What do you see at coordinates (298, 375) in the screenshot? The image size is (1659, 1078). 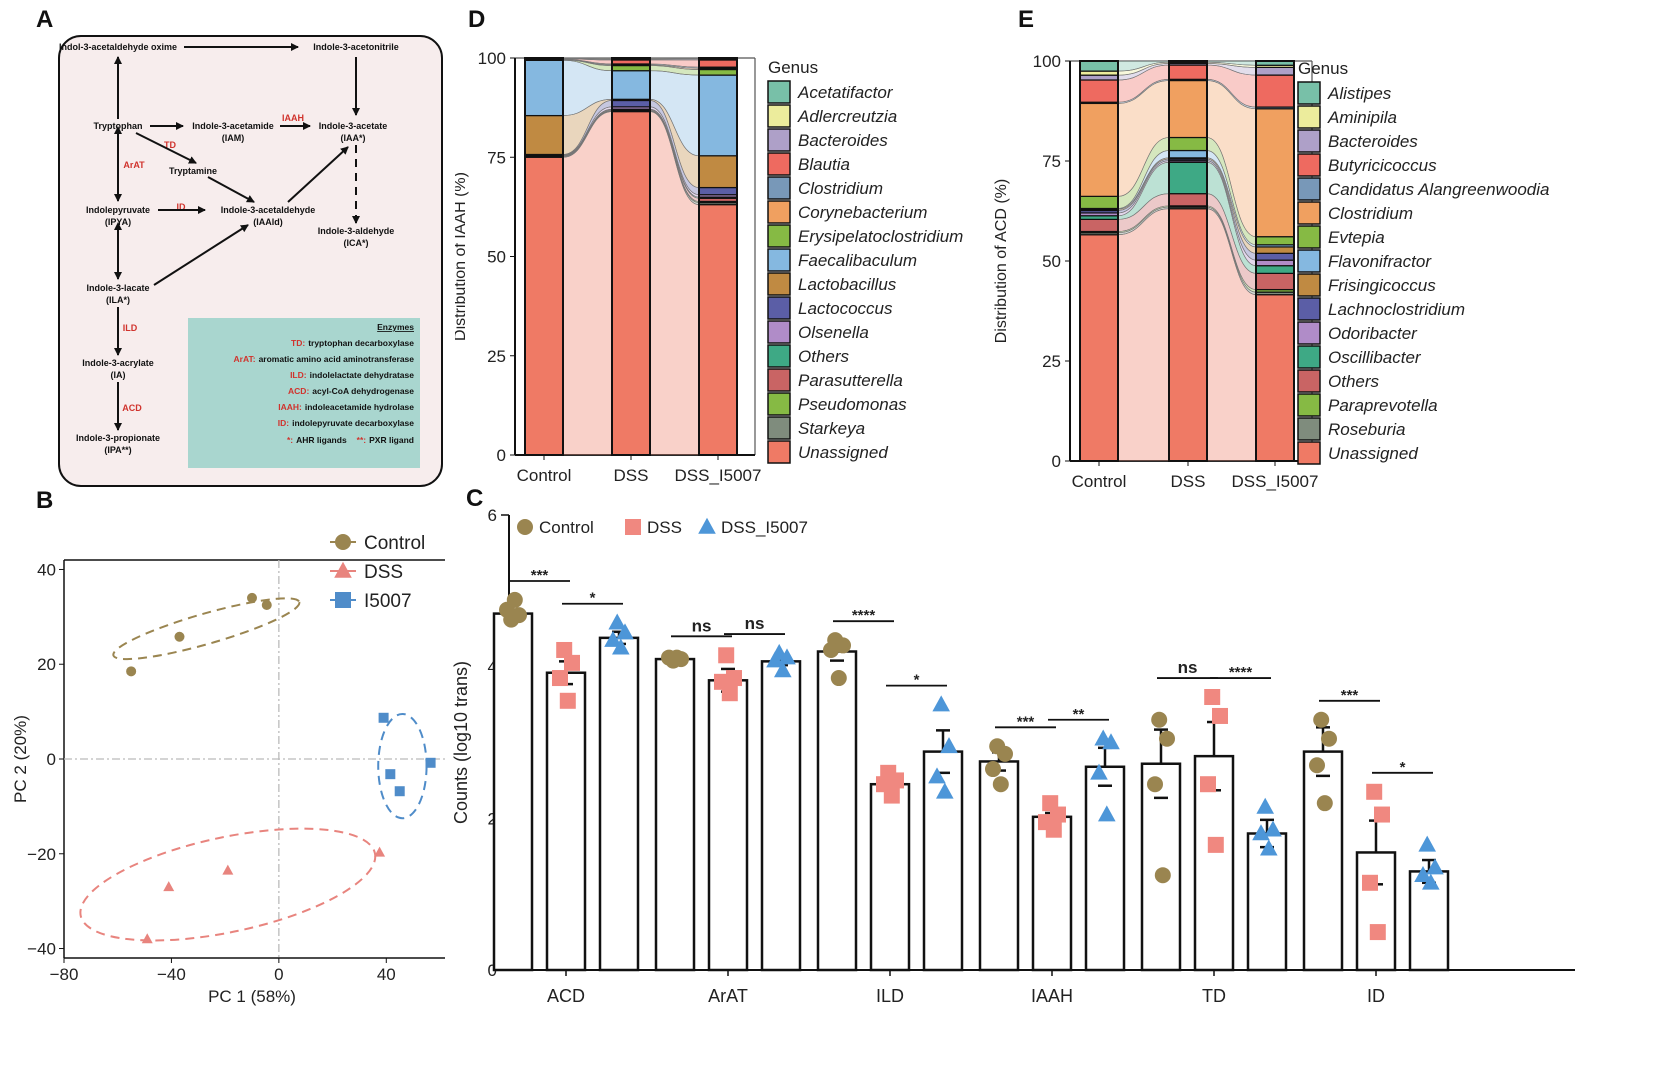 I see `enzyme-abbr: ILD:` at bounding box center [298, 375].